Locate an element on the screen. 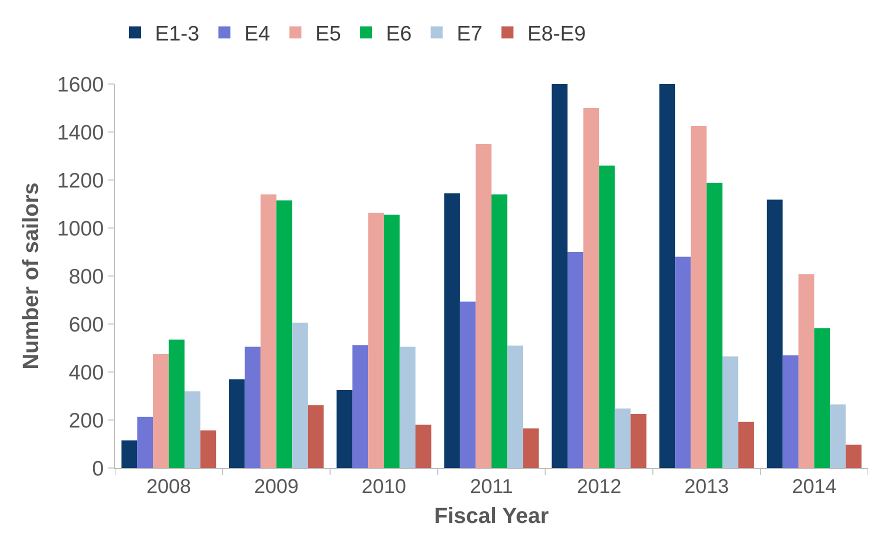 This screenshot has width=883, height=550. legend-label: E8-E9 is located at coordinates (556, 34).